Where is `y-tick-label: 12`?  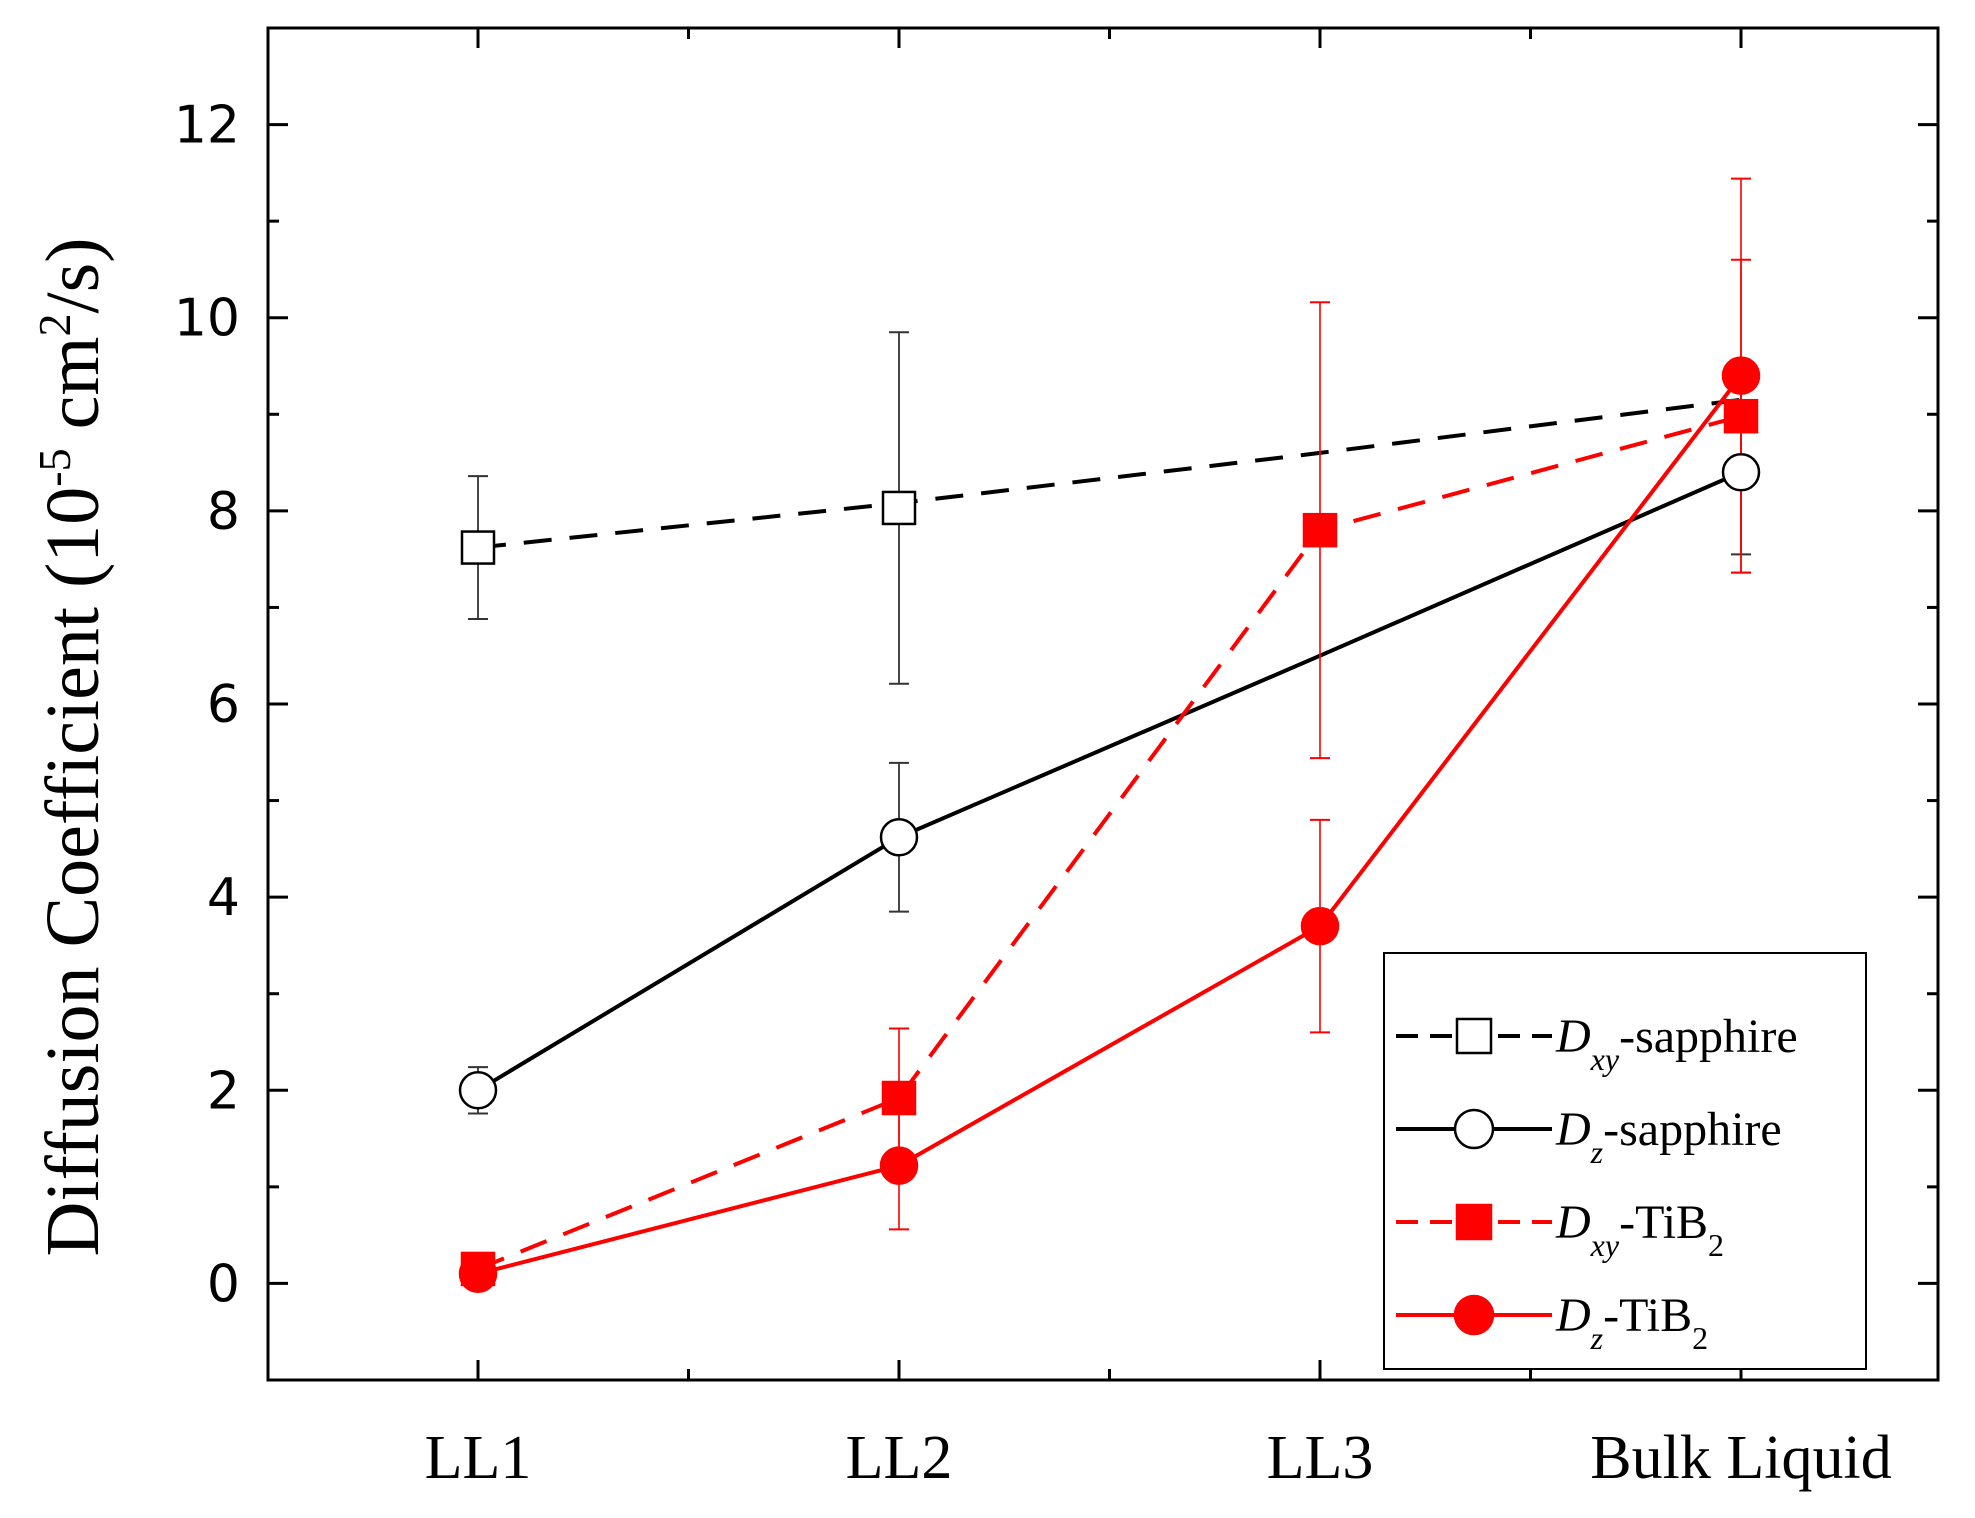 y-tick-label: 12 is located at coordinates (207, 126).